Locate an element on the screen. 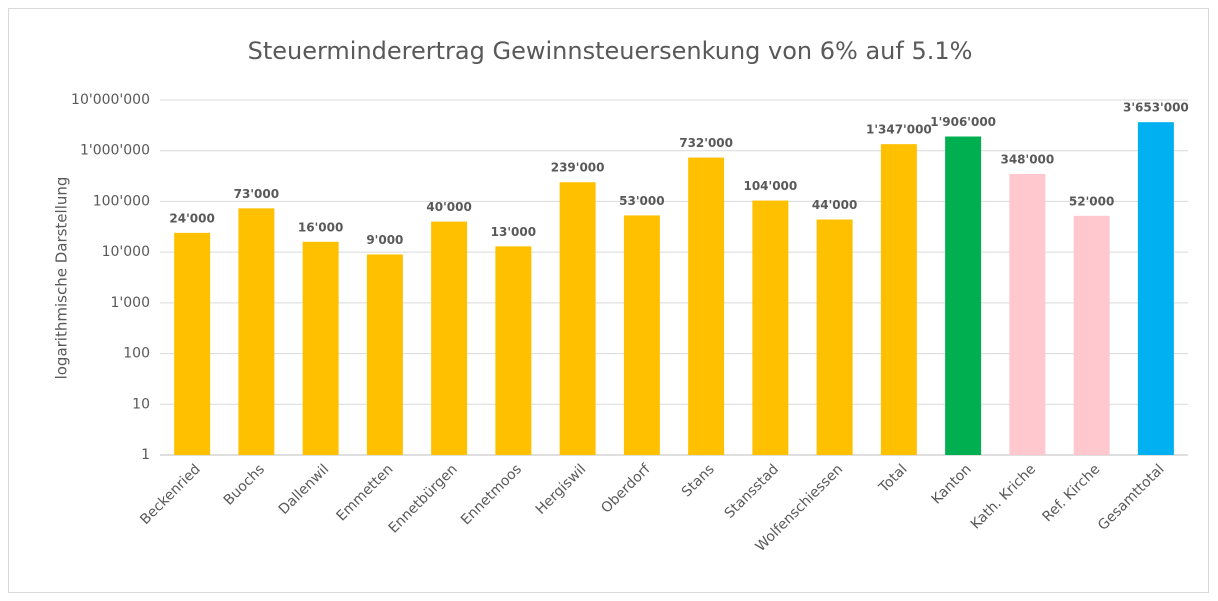 The height and width of the screenshot is (601, 1218). data-label: 24'000 is located at coordinates (191, 218).